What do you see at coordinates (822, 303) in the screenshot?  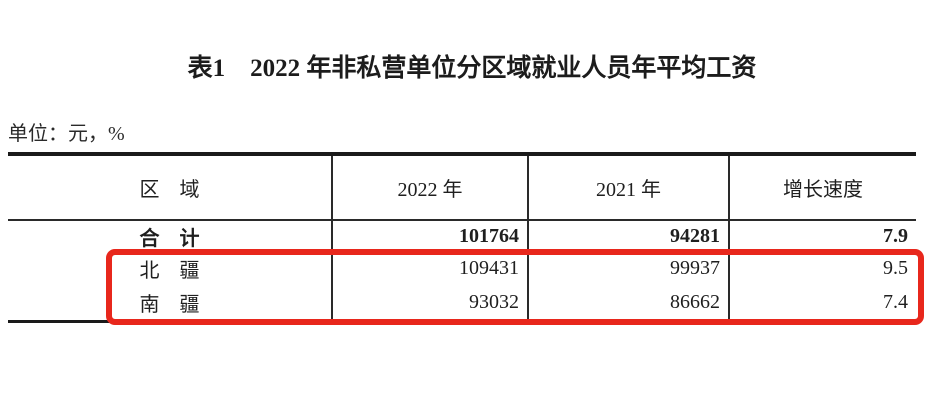 I see `south-growth-value: 7.4` at bounding box center [822, 303].